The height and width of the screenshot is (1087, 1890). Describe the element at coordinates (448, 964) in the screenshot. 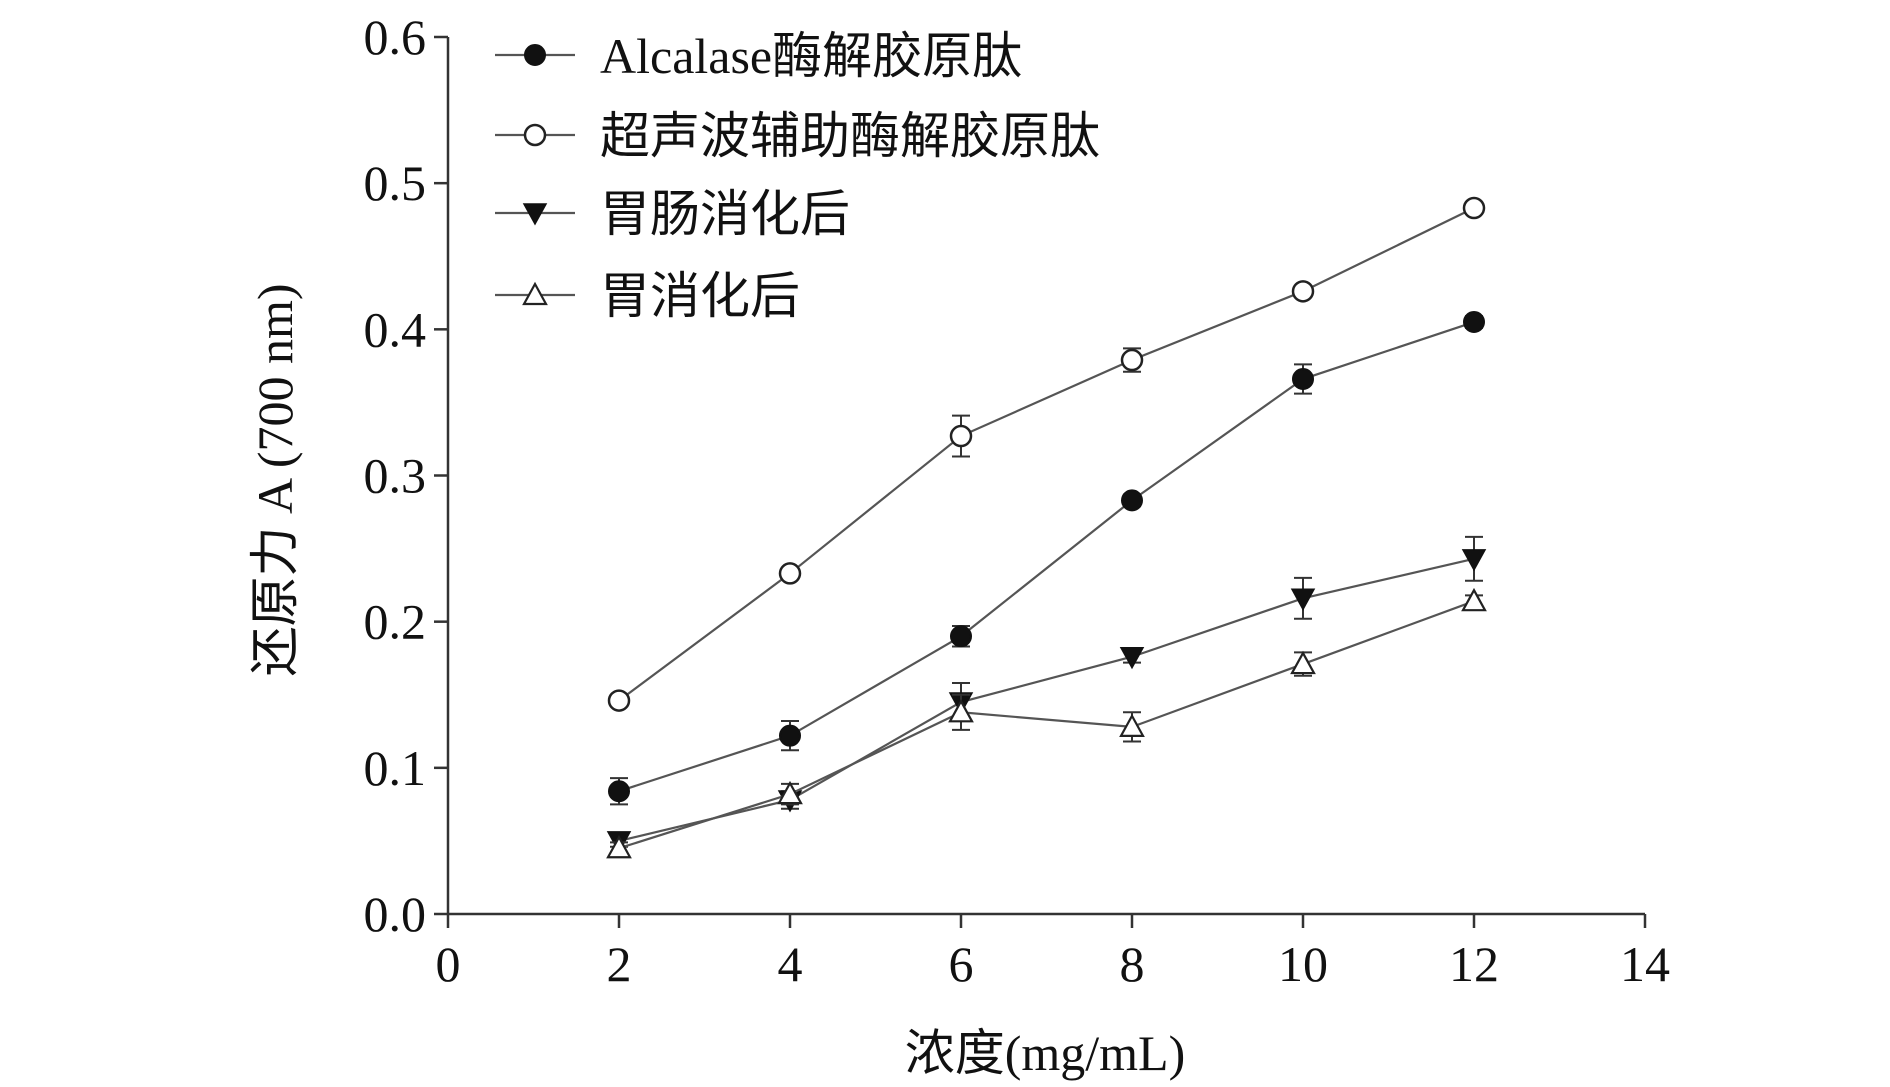

I see `x-tick-label: 0` at that location.